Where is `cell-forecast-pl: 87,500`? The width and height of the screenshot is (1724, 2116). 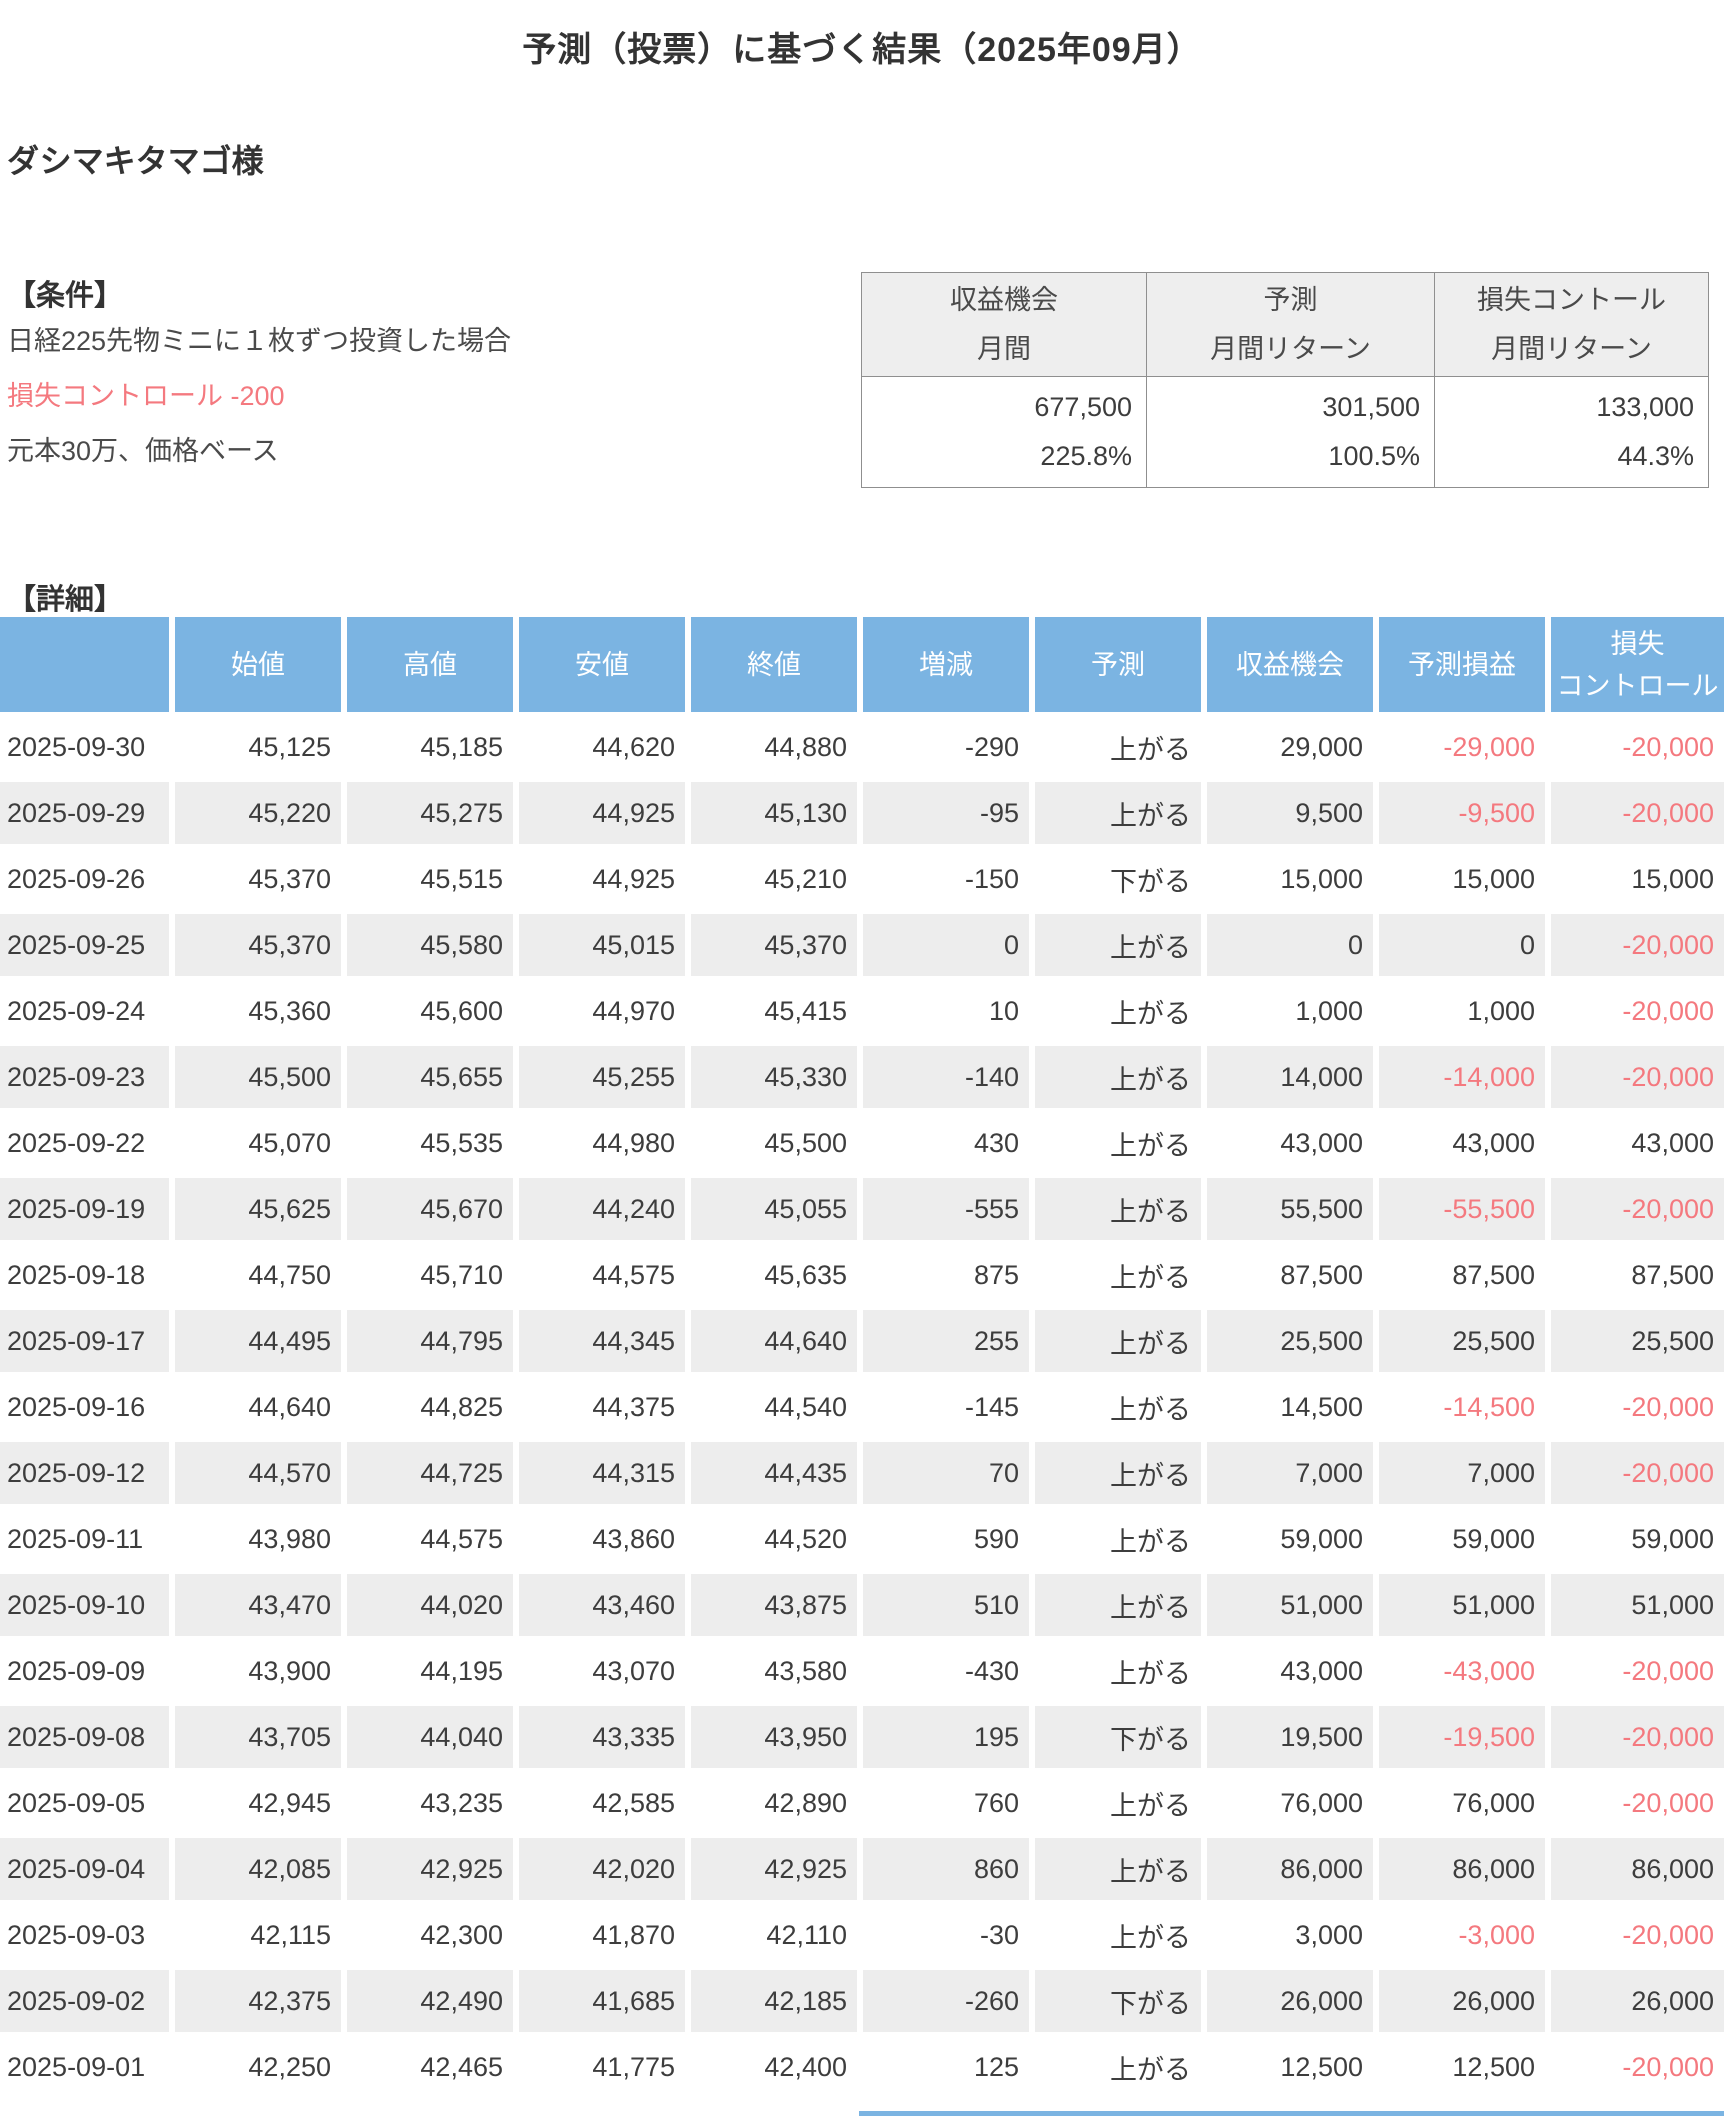 cell-forecast-pl: 87,500 is located at coordinates (1463, 1276).